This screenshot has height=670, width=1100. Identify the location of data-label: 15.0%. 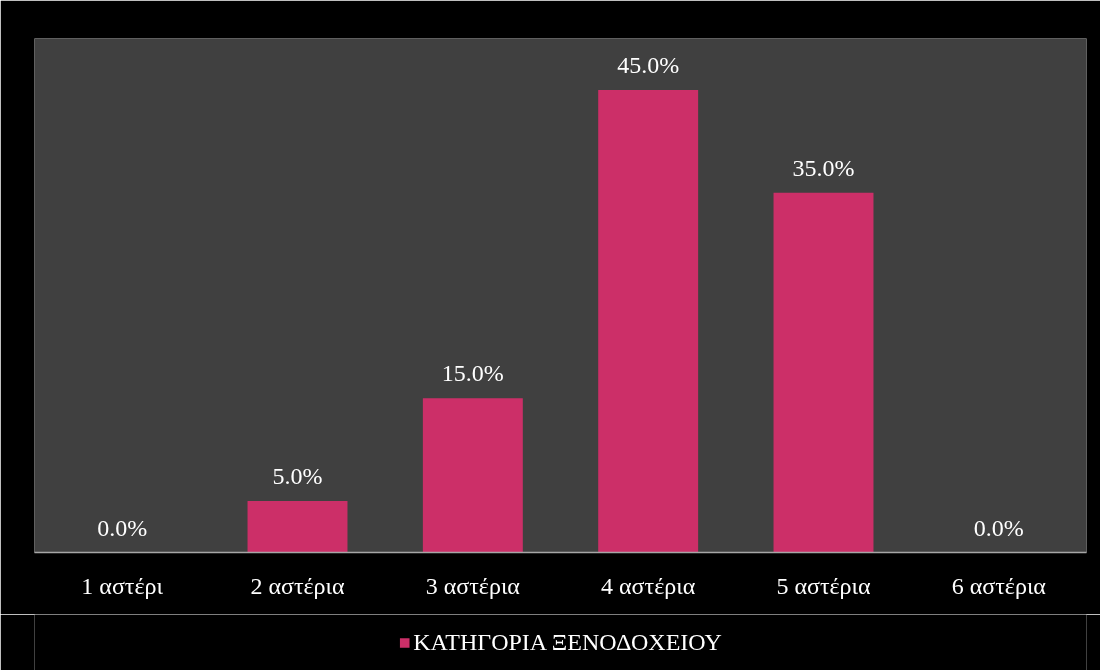
(472, 373).